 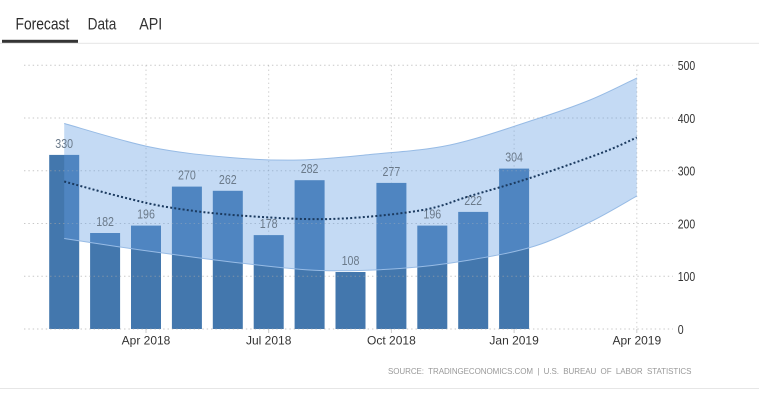 I want to click on svg-text: Forecast, so click(x=43, y=24).